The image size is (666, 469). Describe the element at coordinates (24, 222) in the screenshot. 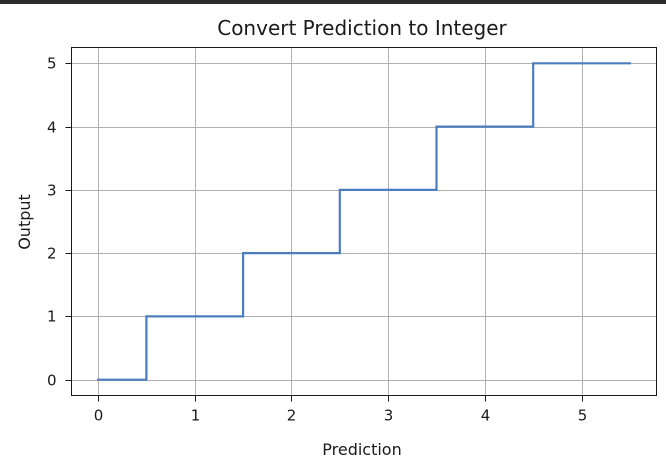

I see `y-axis-label: Output` at that location.